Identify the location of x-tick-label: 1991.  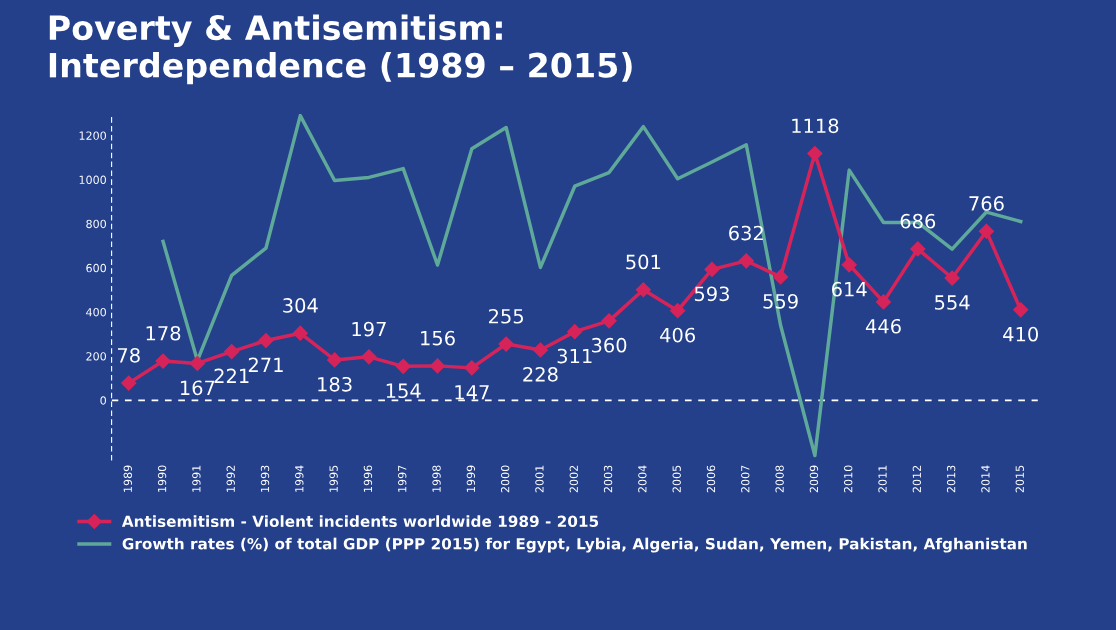
(196, 478).